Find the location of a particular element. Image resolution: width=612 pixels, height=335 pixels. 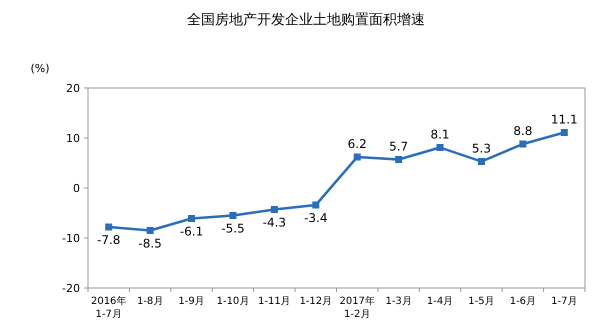

data-label: -8.5 is located at coordinates (150, 243).